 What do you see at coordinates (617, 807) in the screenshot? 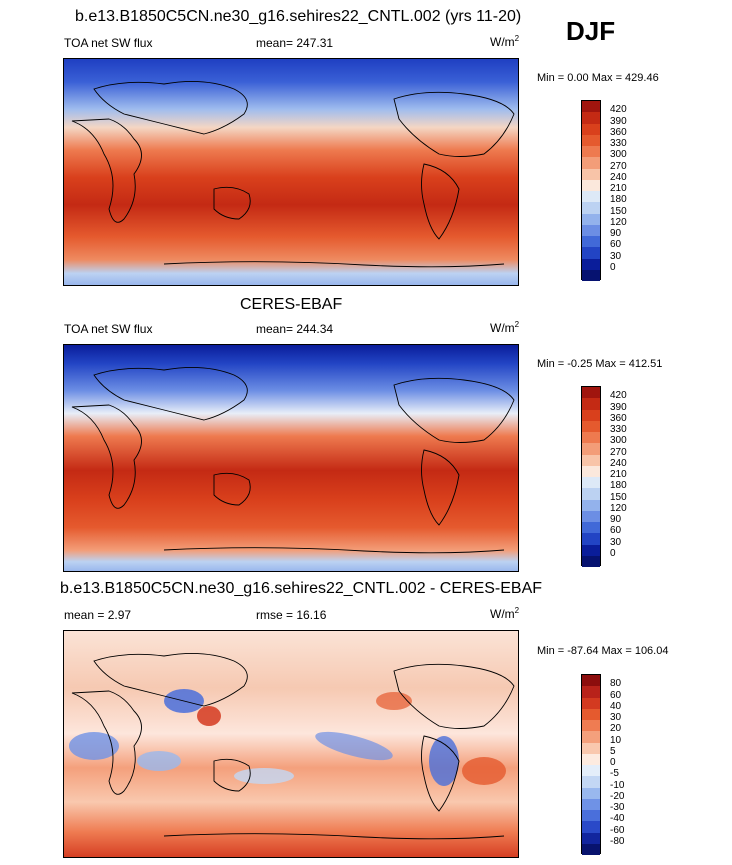
I see `colorbar-tick-label: -30` at bounding box center [617, 807].